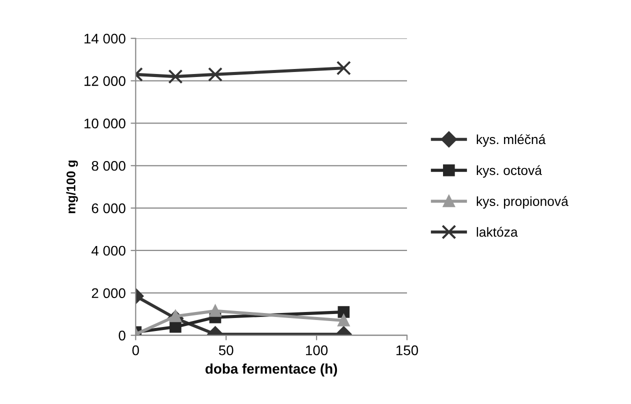  What do you see at coordinates (407, 350) in the screenshot?
I see `x-tick-label: 150` at bounding box center [407, 350].